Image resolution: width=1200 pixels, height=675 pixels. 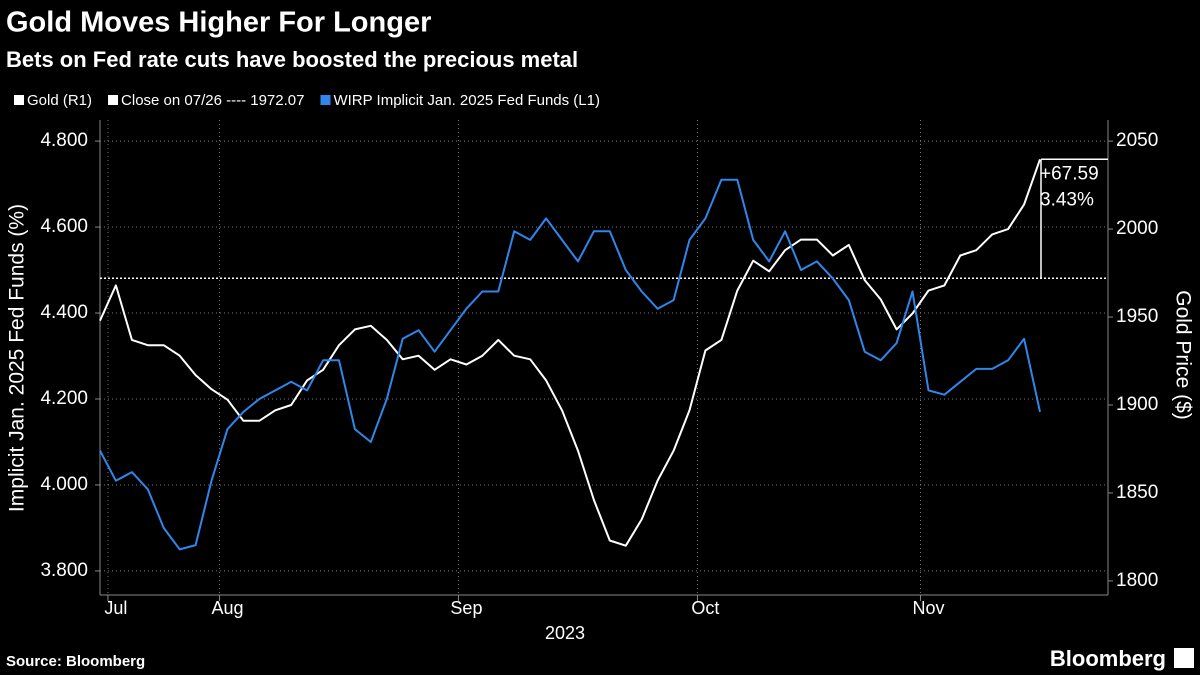 What do you see at coordinates (466, 608) in the screenshot?
I see `x-tick-label: Sep` at bounding box center [466, 608].